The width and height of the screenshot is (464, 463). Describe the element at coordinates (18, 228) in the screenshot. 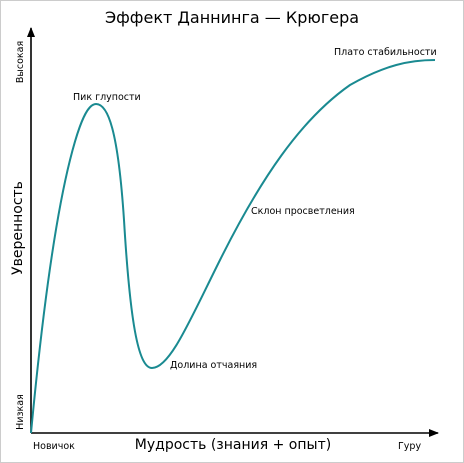

I see `y-axis-label: Уверенность` at that location.